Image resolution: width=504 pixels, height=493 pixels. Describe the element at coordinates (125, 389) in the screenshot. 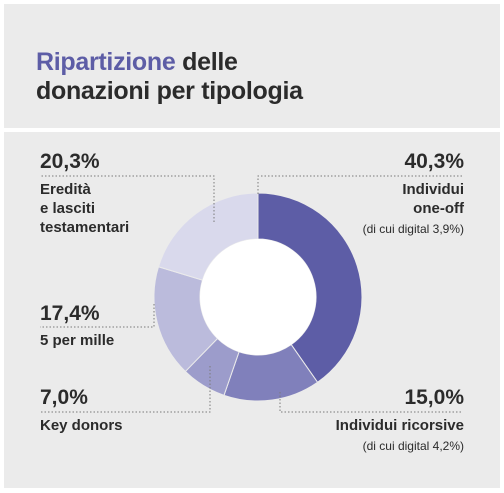

I see `leader-line-key-donors` at that location.